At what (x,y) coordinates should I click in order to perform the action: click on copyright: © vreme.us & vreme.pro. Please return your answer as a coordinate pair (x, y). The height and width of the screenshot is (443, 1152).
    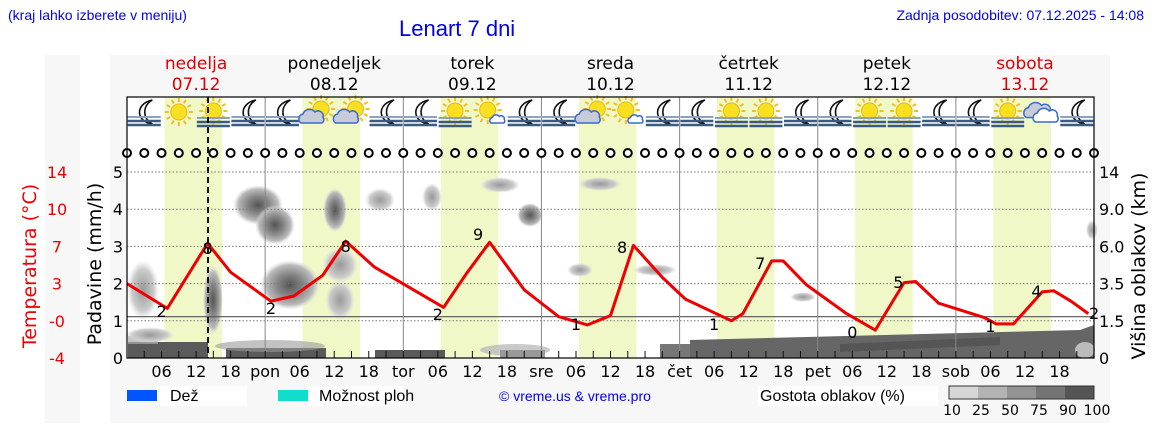
    Looking at the image, I should click on (575, 396).